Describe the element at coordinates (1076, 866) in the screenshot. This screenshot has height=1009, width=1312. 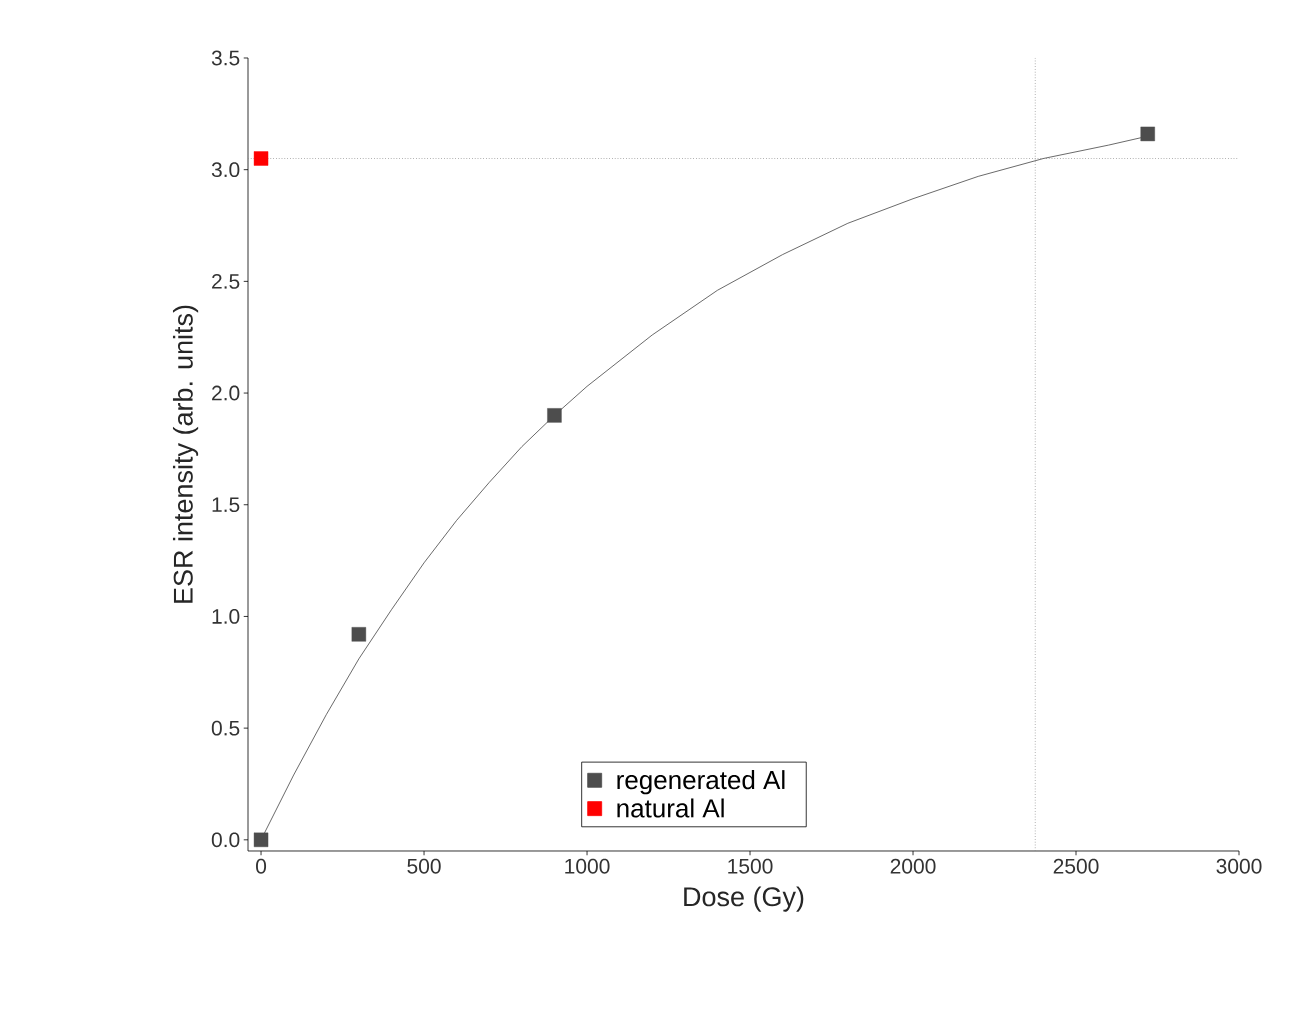
I see `x-tick-label: 2500` at that location.